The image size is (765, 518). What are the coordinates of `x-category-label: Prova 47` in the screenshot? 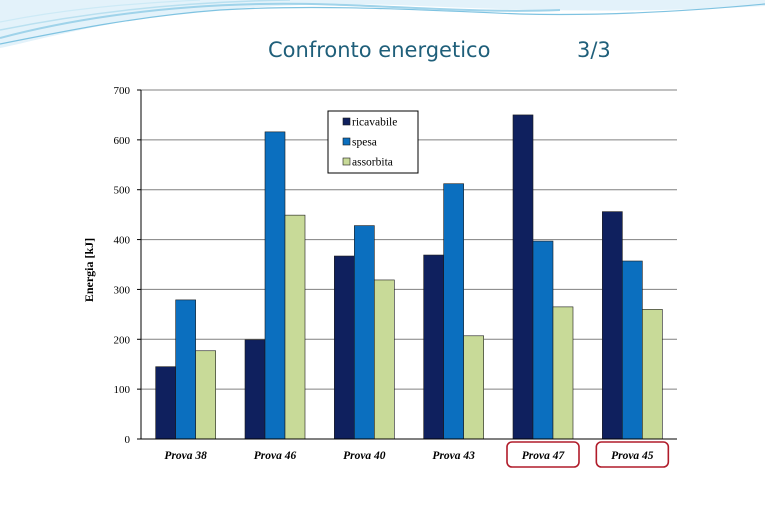 It's located at (544, 456).